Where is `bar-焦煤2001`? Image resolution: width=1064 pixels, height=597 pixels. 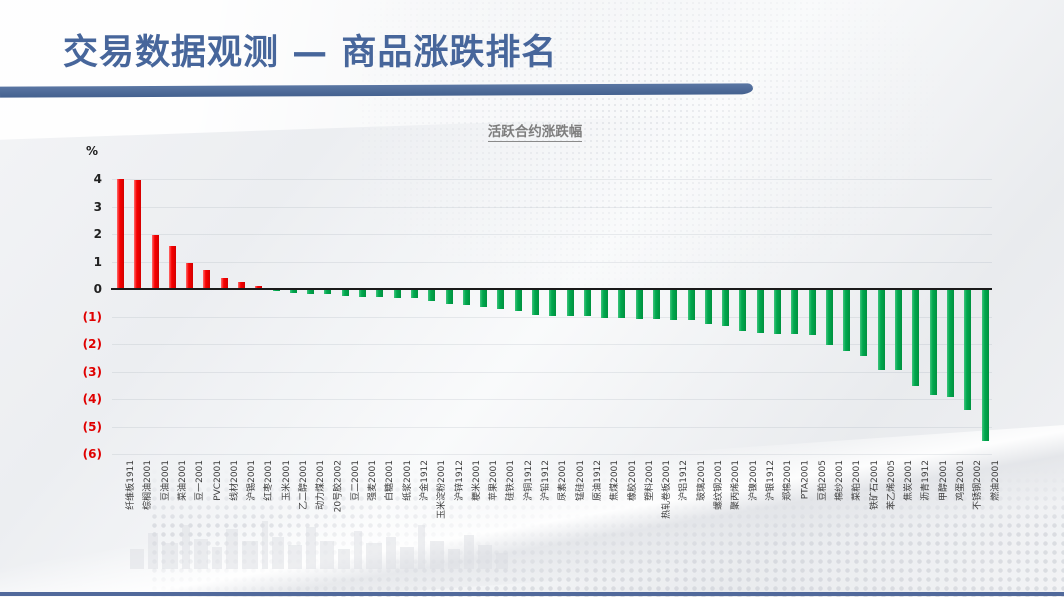
bar-焦煤2001 is located at coordinates (605, 304).